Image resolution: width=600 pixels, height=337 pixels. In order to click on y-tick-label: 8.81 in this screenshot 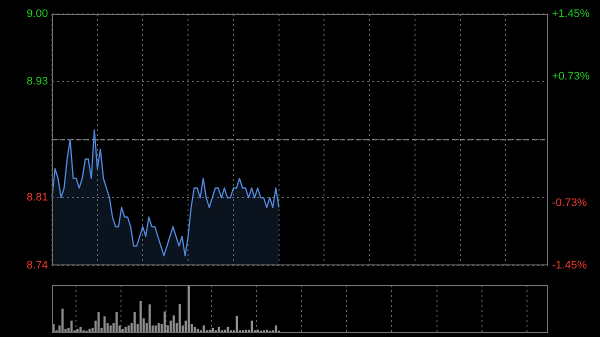, I will do `click(37, 198)`.